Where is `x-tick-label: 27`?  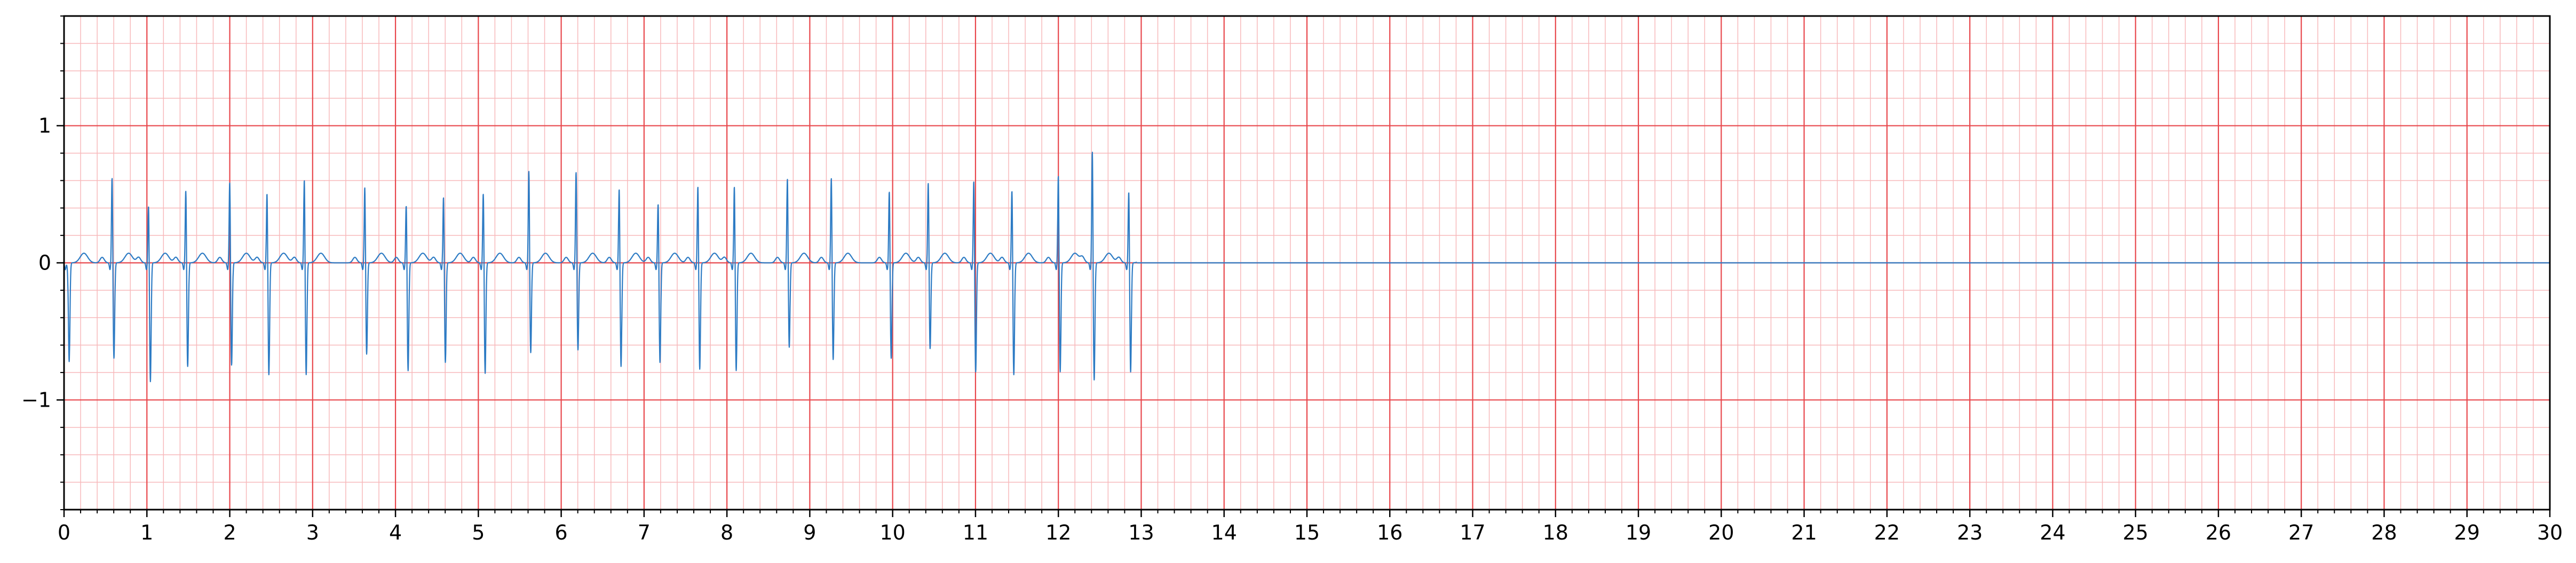 x-tick-label: 27 is located at coordinates (2301, 532).